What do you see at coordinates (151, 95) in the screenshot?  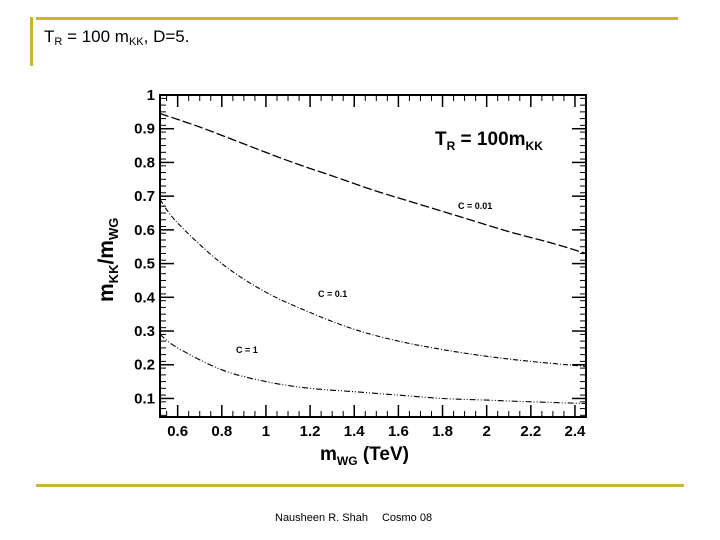 I see `y-tick-label: 1` at bounding box center [151, 95].